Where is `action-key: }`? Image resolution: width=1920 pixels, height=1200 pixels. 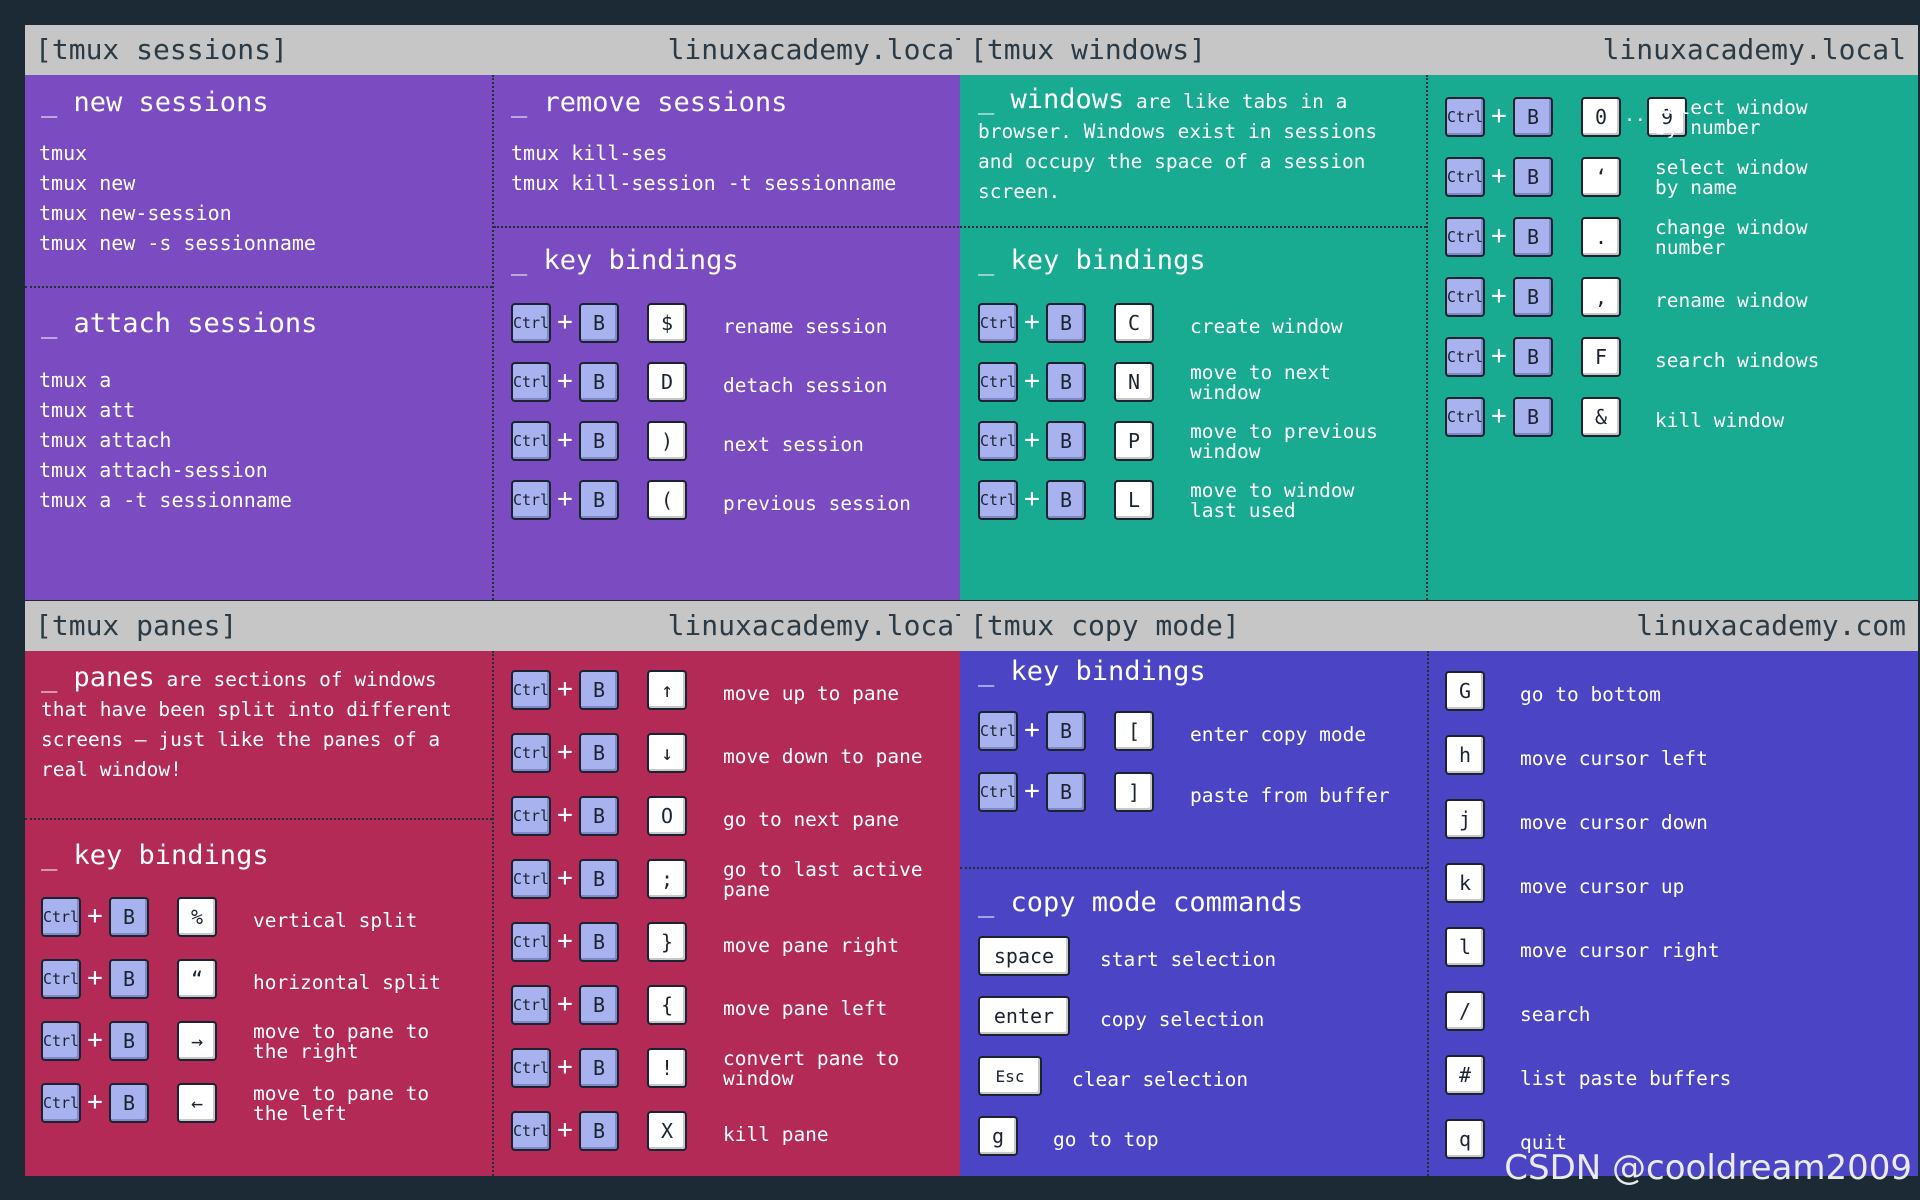 action-key: } is located at coordinates (667, 942).